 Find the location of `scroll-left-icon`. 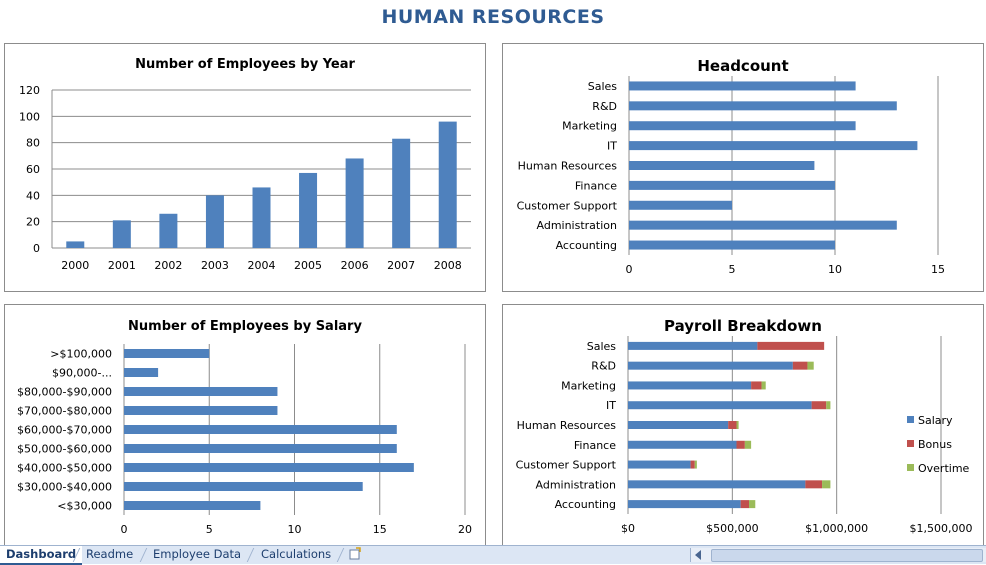

scroll-left-icon is located at coordinates (698, 555).